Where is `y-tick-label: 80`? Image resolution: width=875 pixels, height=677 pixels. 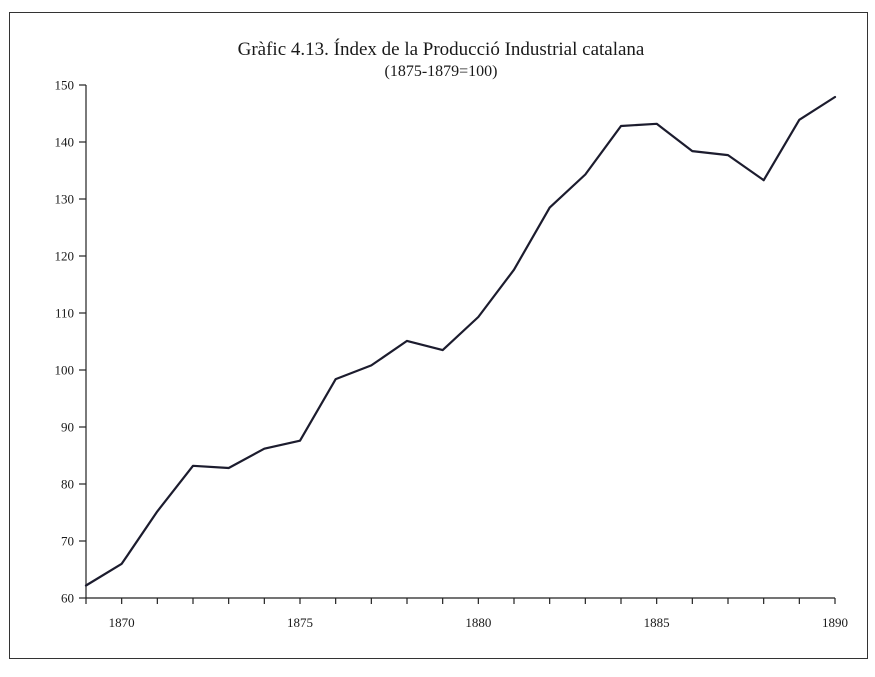 y-tick-label: 80 is located at coordinates (67, 484).